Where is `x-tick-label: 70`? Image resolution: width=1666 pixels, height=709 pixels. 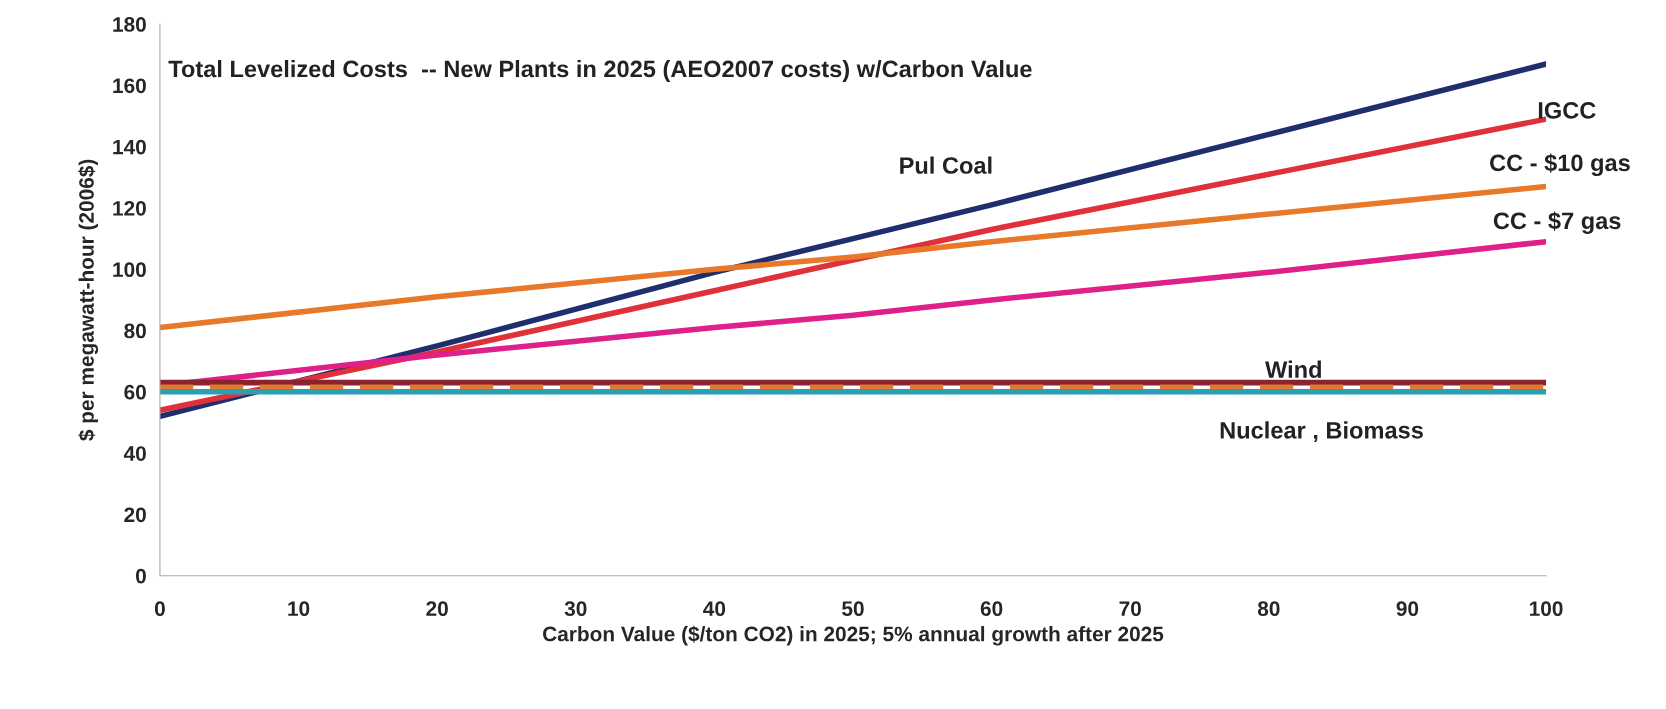 x-tick-label: 70 is located at coordinates (1130, 609).